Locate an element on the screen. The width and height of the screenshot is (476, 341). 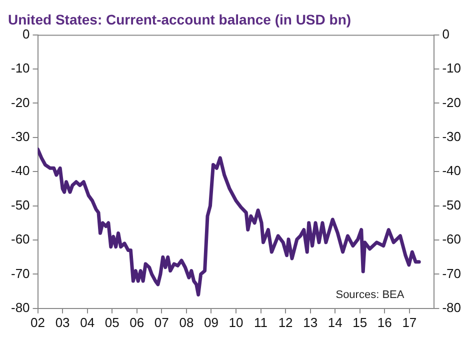
x-tick-label: 05 is located at coordinates (112, 322).